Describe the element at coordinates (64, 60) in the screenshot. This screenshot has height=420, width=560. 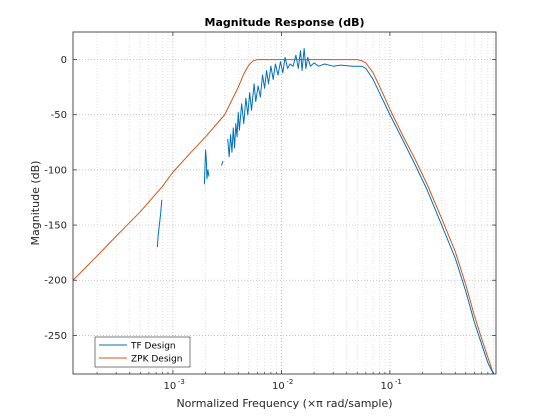
I see `y-tick-label: 0` at that location.